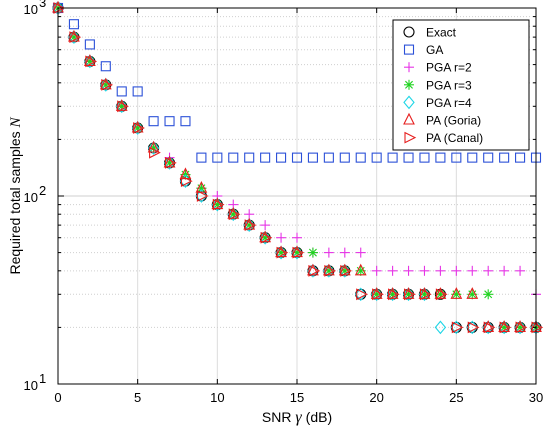  Describe the element at coordinates (449, 85) in the screenshot. I see `legend-label: PGA r=3` at that location.